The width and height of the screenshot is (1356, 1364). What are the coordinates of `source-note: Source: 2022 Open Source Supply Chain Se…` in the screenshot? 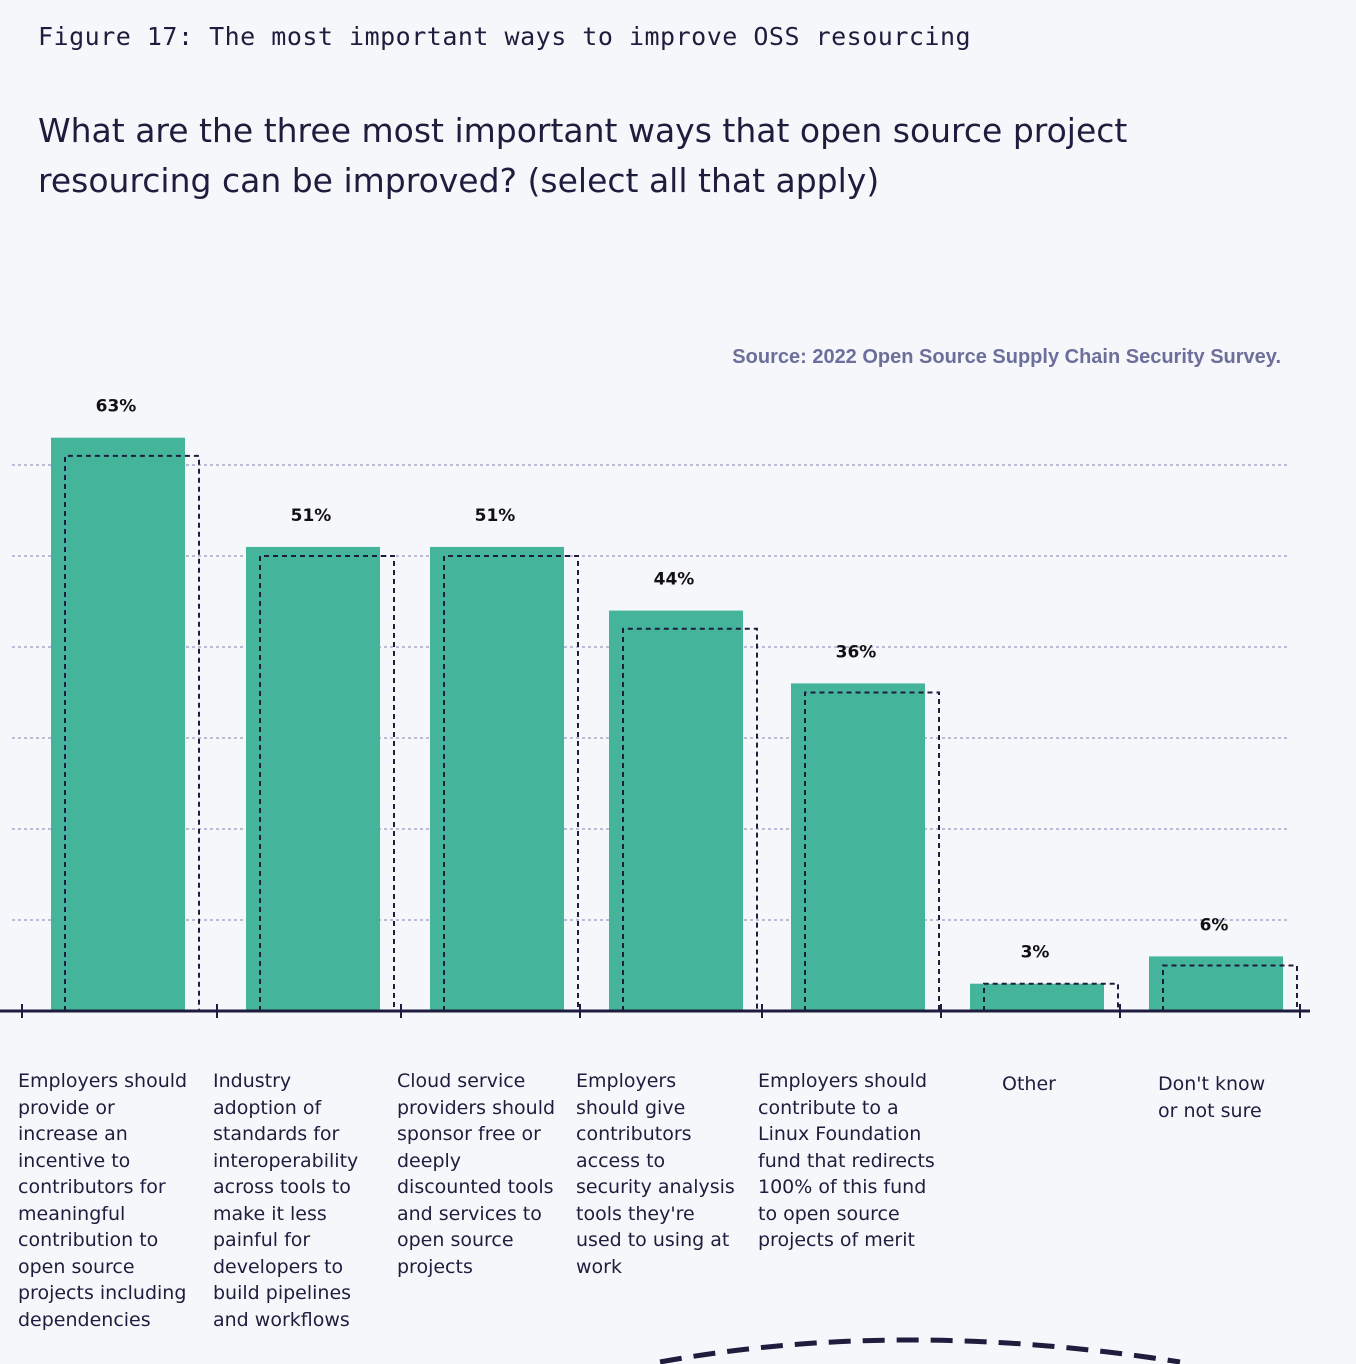 It's located at (1006, 357).